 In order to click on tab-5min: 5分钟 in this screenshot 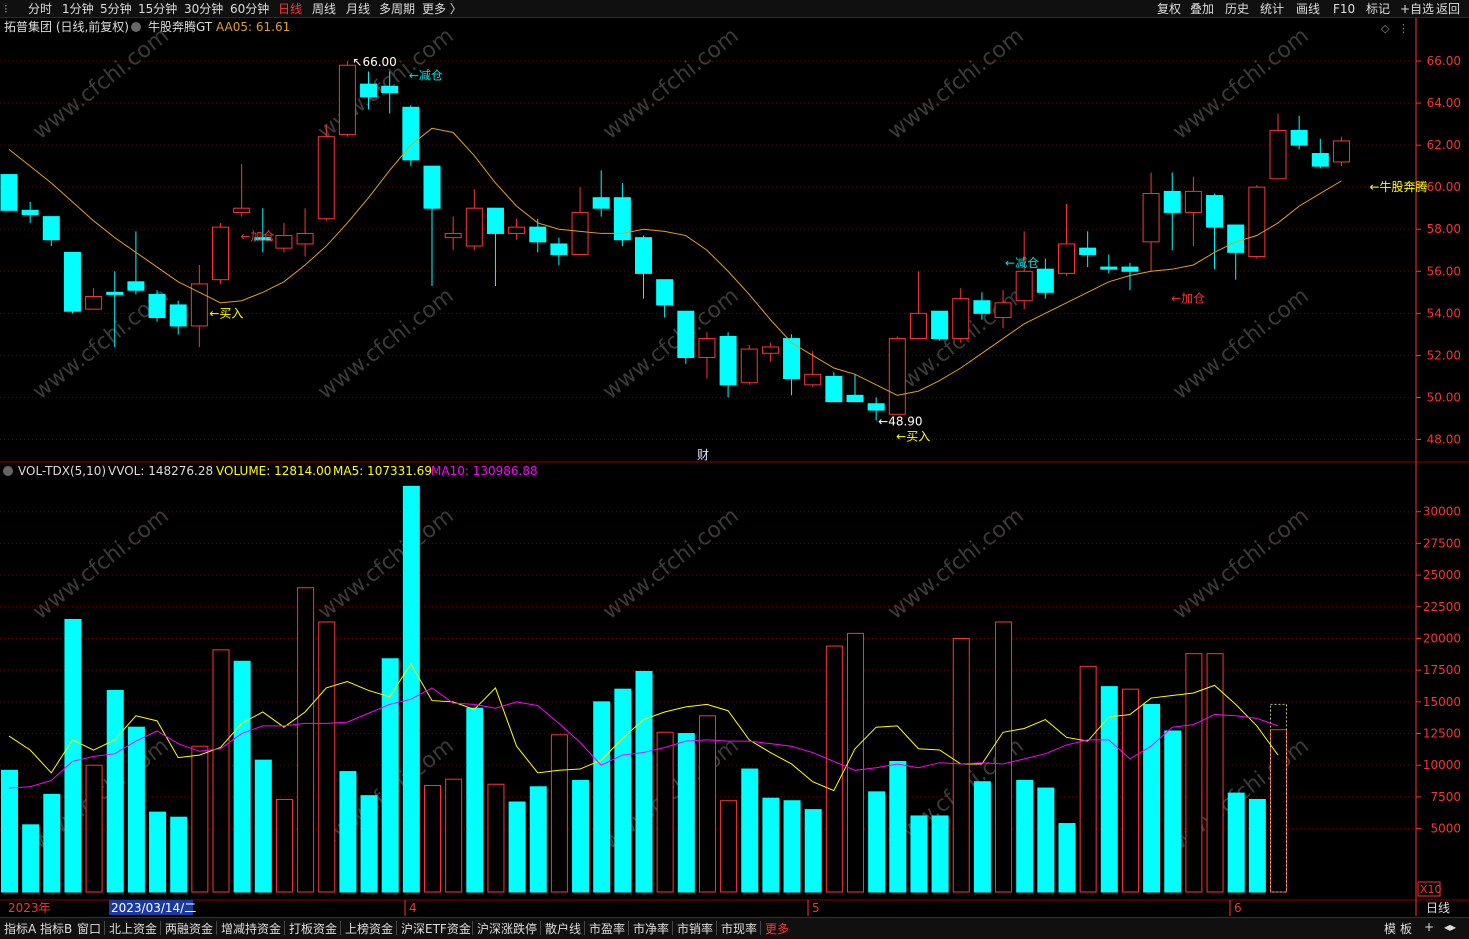, I will do `click(116, 9)`.